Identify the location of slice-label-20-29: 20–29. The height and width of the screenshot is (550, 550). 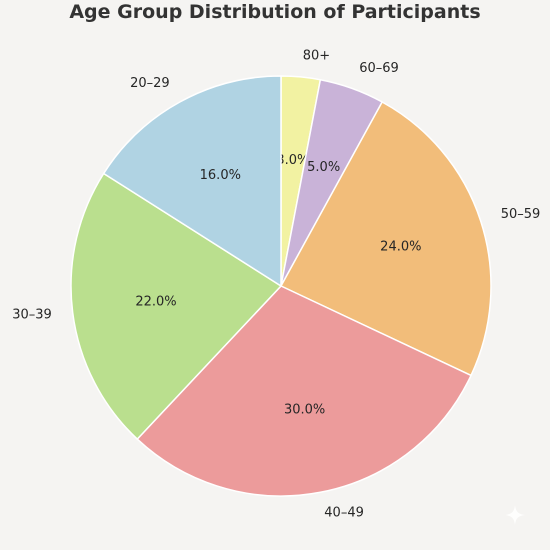
(150, 83).